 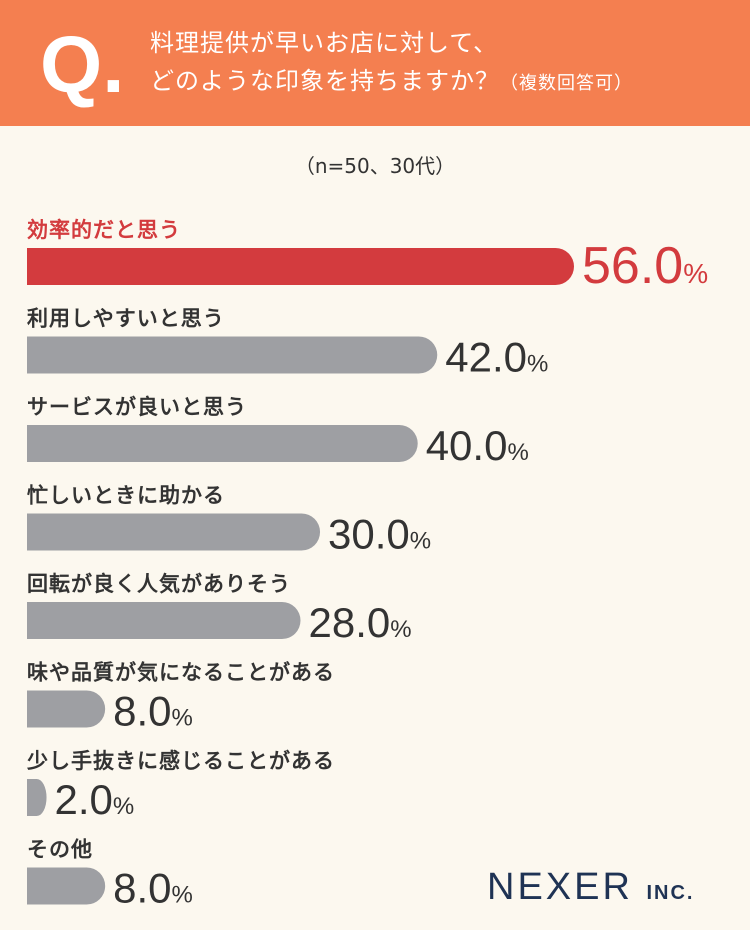 I want to click on value-label: 40.0%, so click(x=477, y=445).